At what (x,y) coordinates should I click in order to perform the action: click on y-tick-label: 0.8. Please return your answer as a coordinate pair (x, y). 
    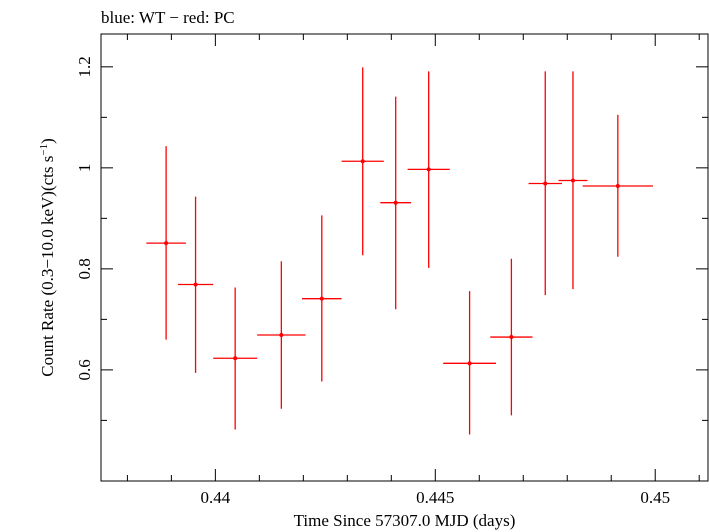
    Looking at the image, I should click on (84, 268).